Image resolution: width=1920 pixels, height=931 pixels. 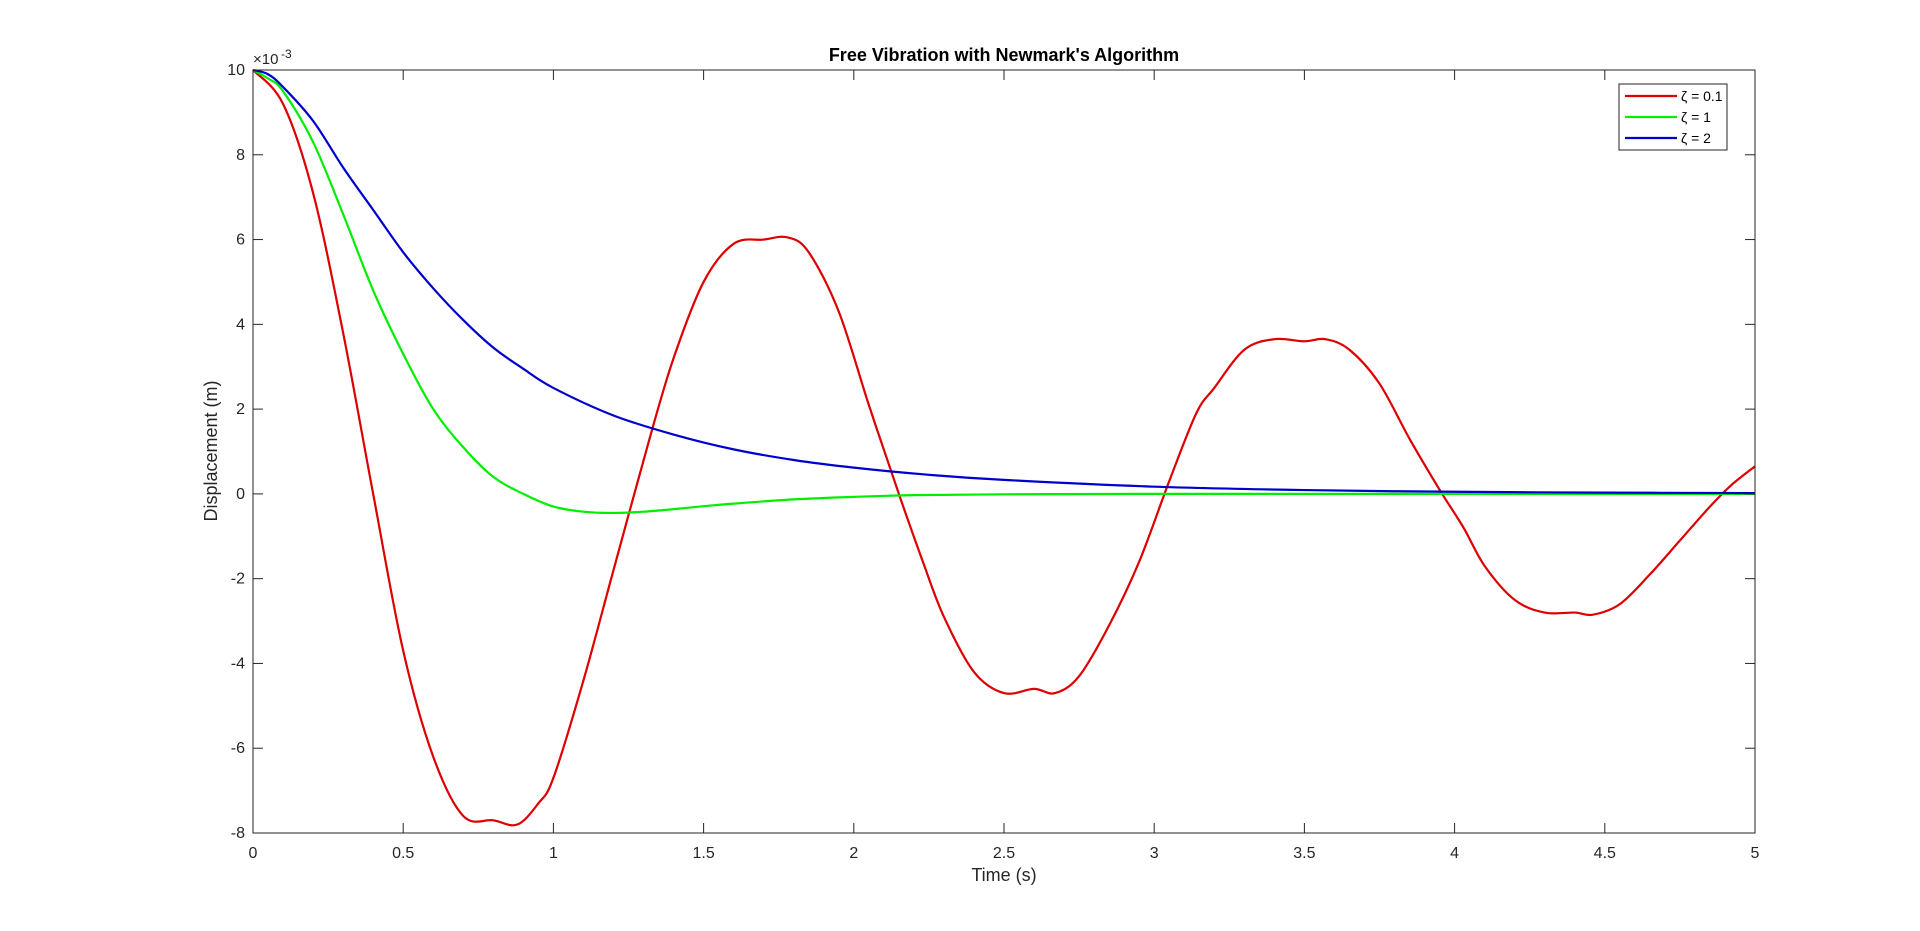 I want to click on y-tick-label: -8, so click(x=238, y=833).